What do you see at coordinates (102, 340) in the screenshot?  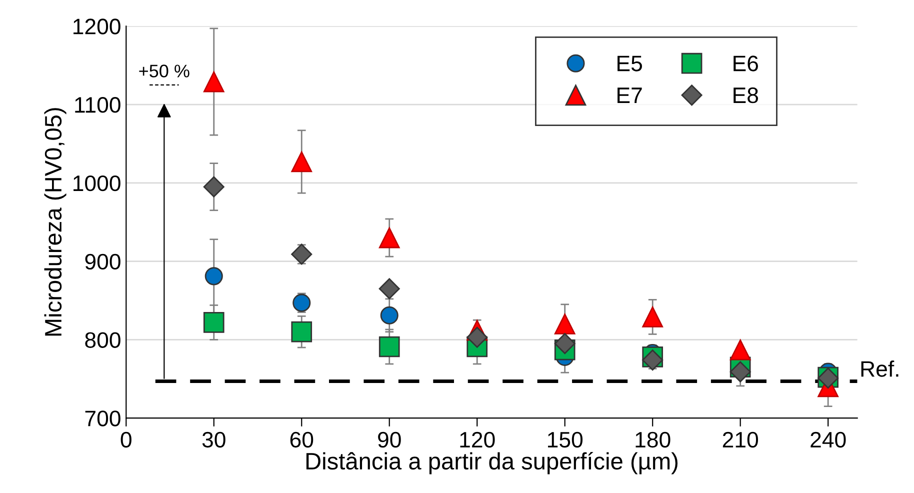 I see `y-tick-label: 800` at bounding box center [102, 340].